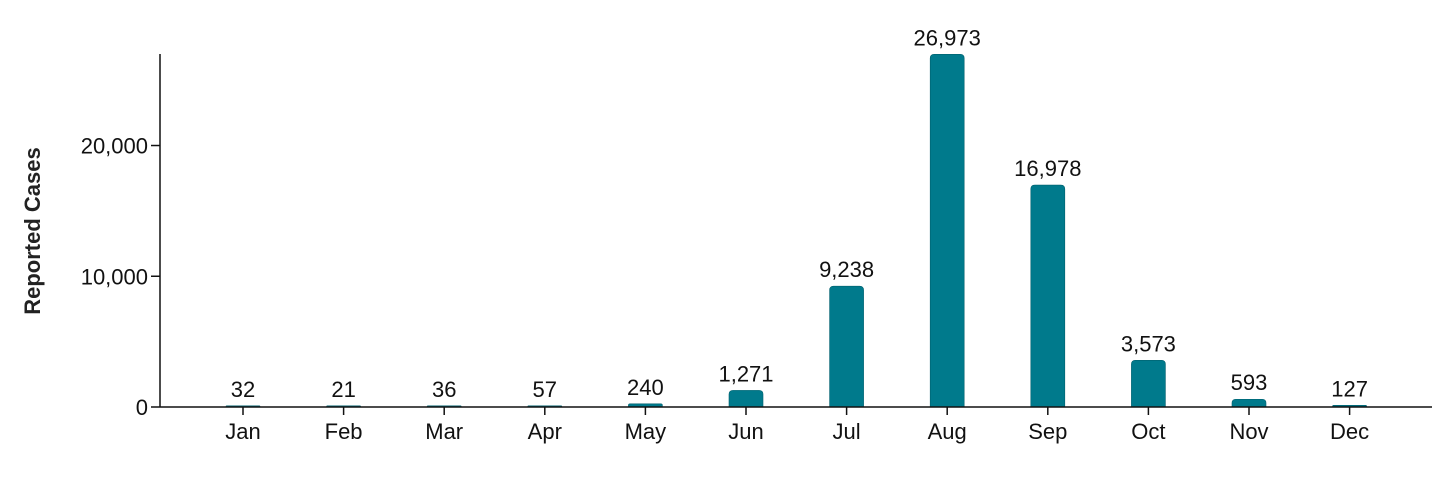  What do you see at coordinates (343, 389) in the screenshot?
I see `value-label-feb: 21` at bounding box center [343, 389].